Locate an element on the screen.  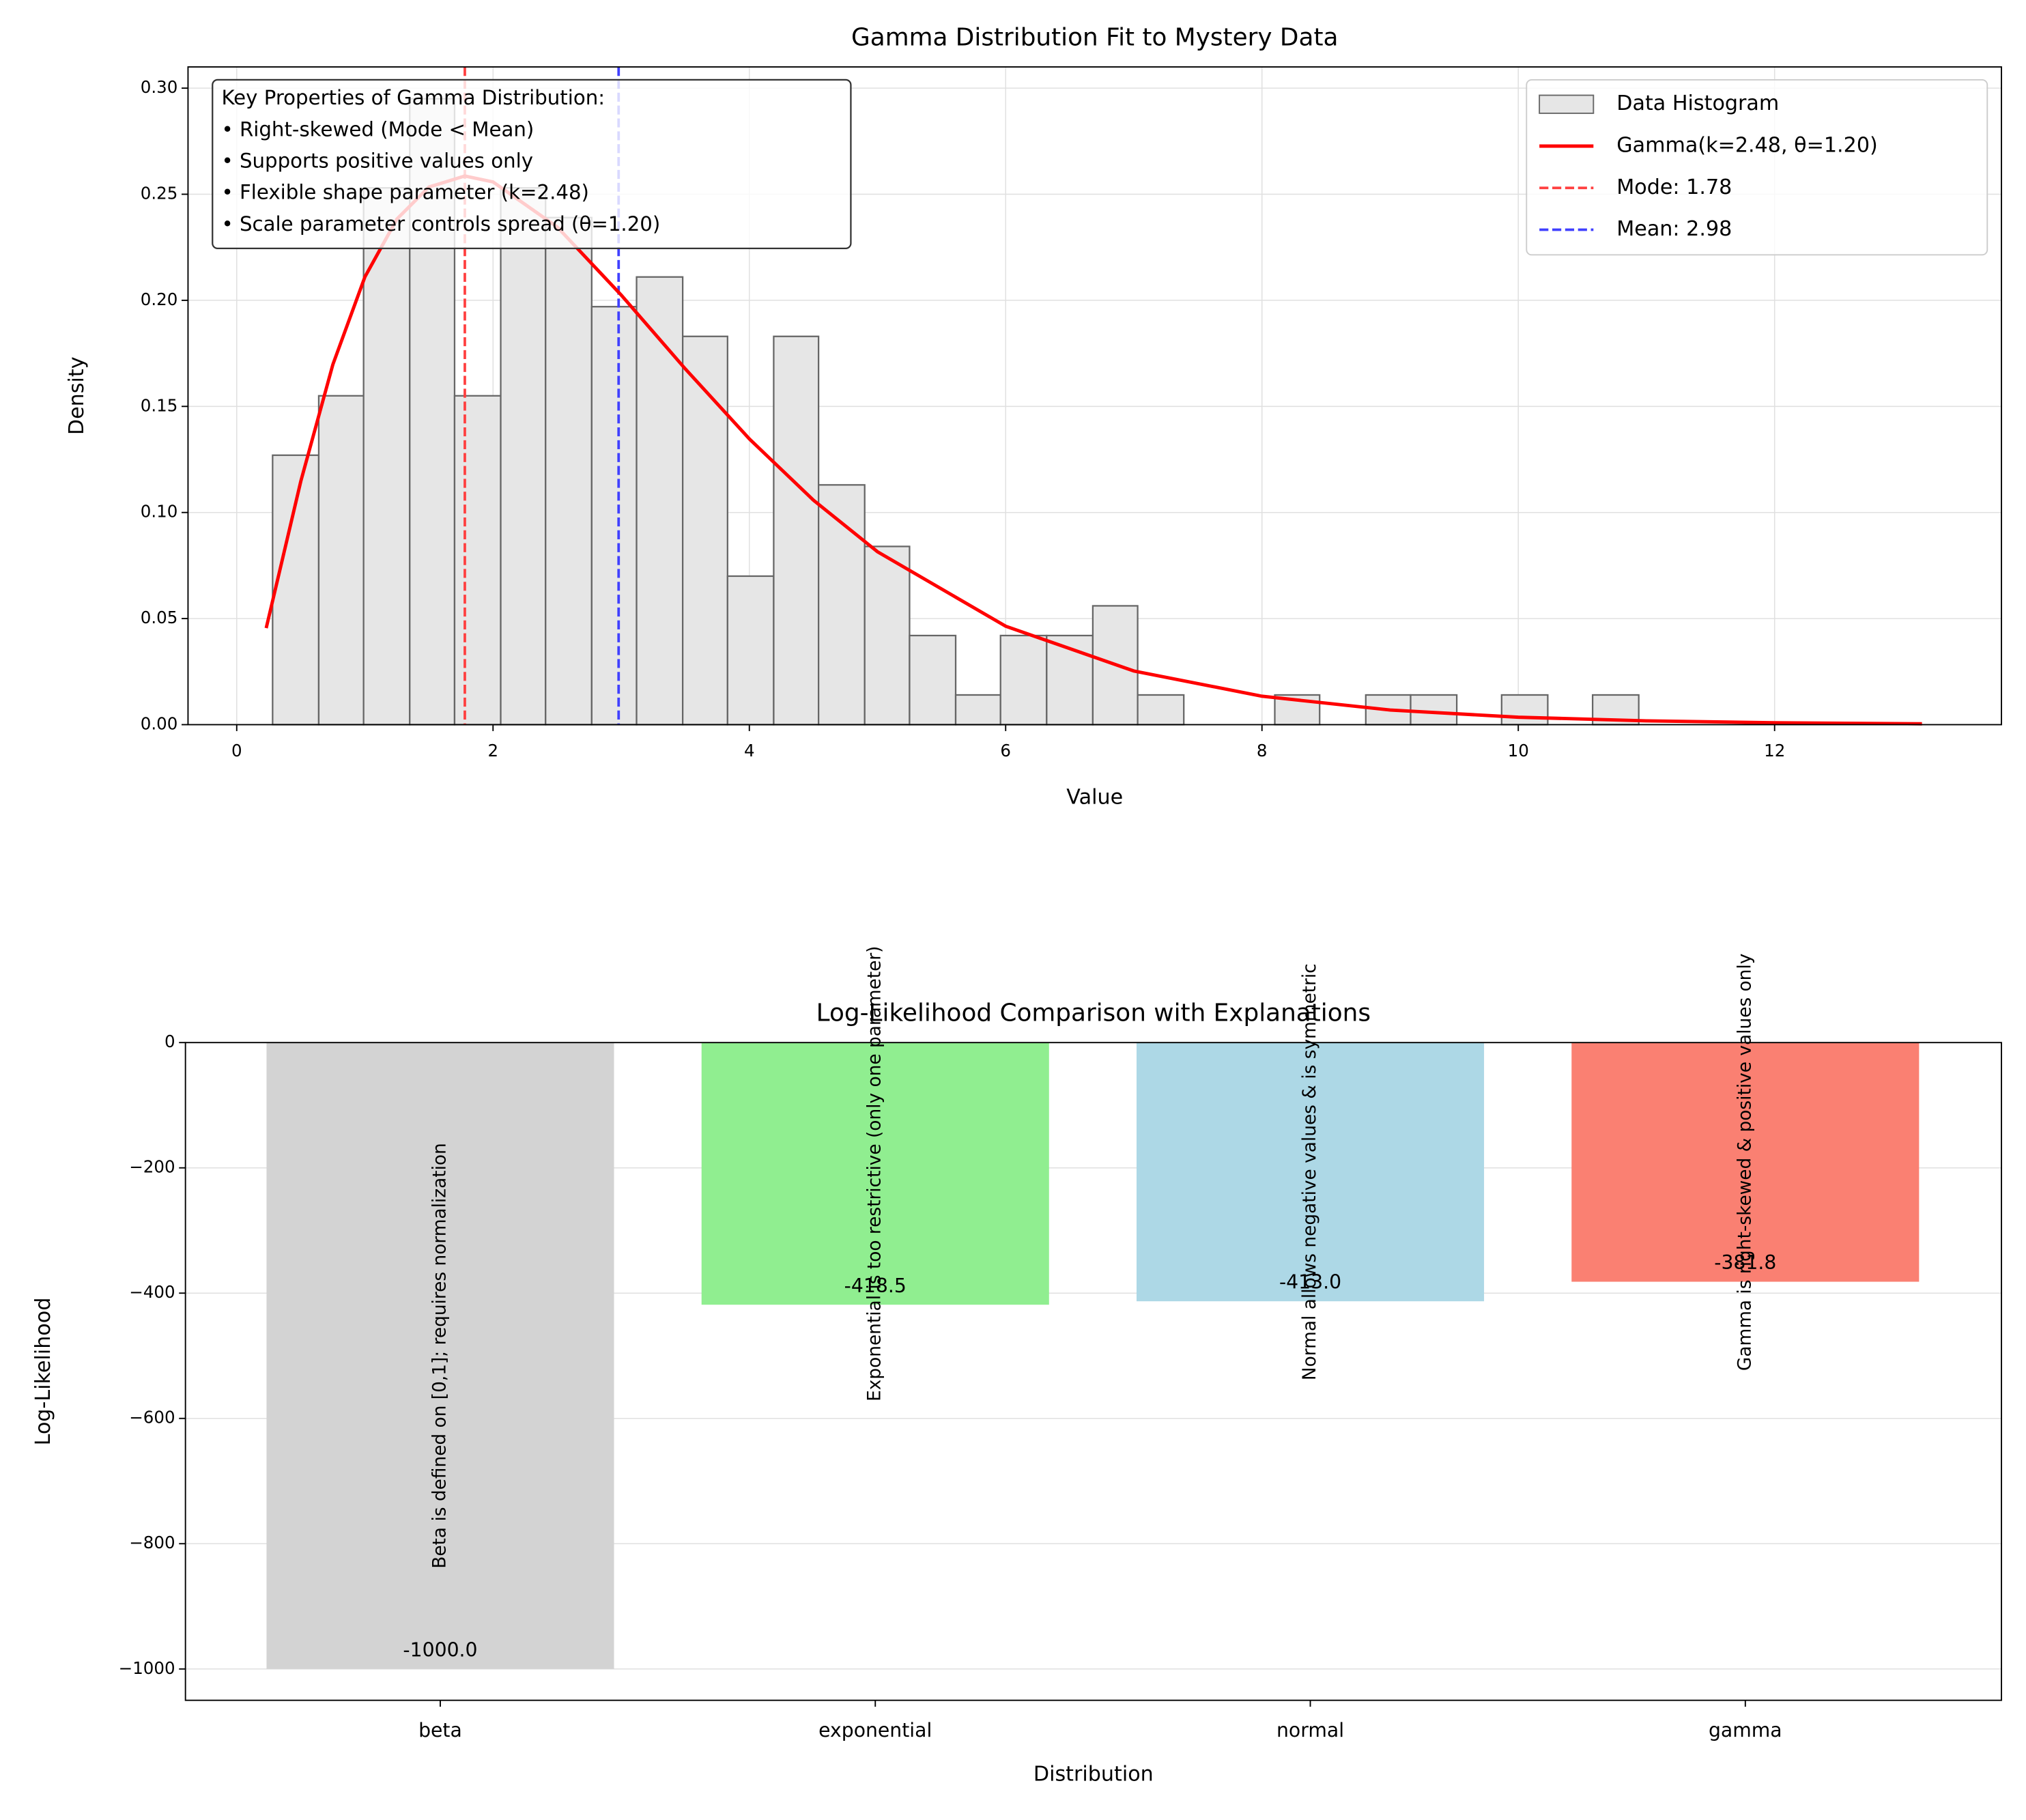
value-label: -418.5 is located at coordinates (876, 1286).